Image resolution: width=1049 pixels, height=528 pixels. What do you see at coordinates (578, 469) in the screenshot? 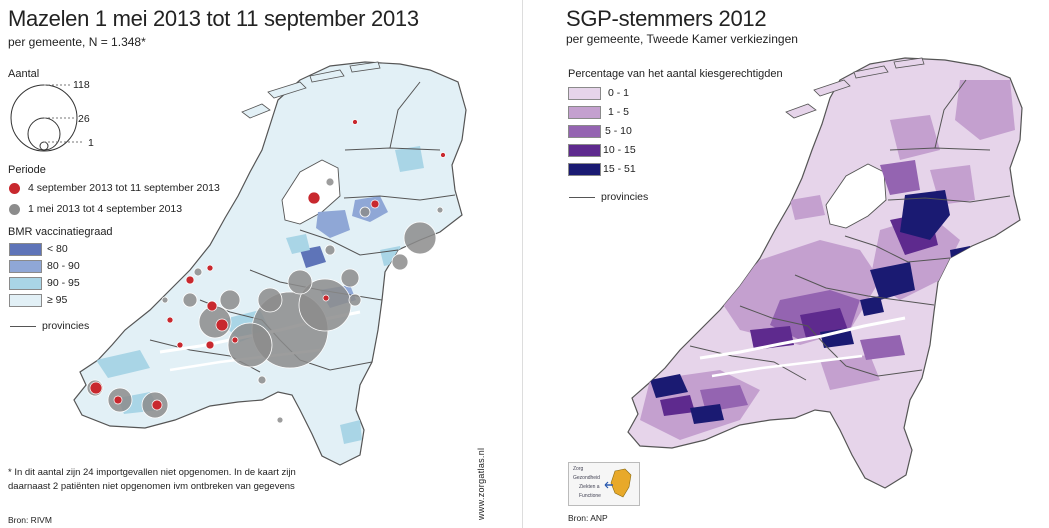
I see `logo-item-1: Zorg` at bounding box center [578, 469].